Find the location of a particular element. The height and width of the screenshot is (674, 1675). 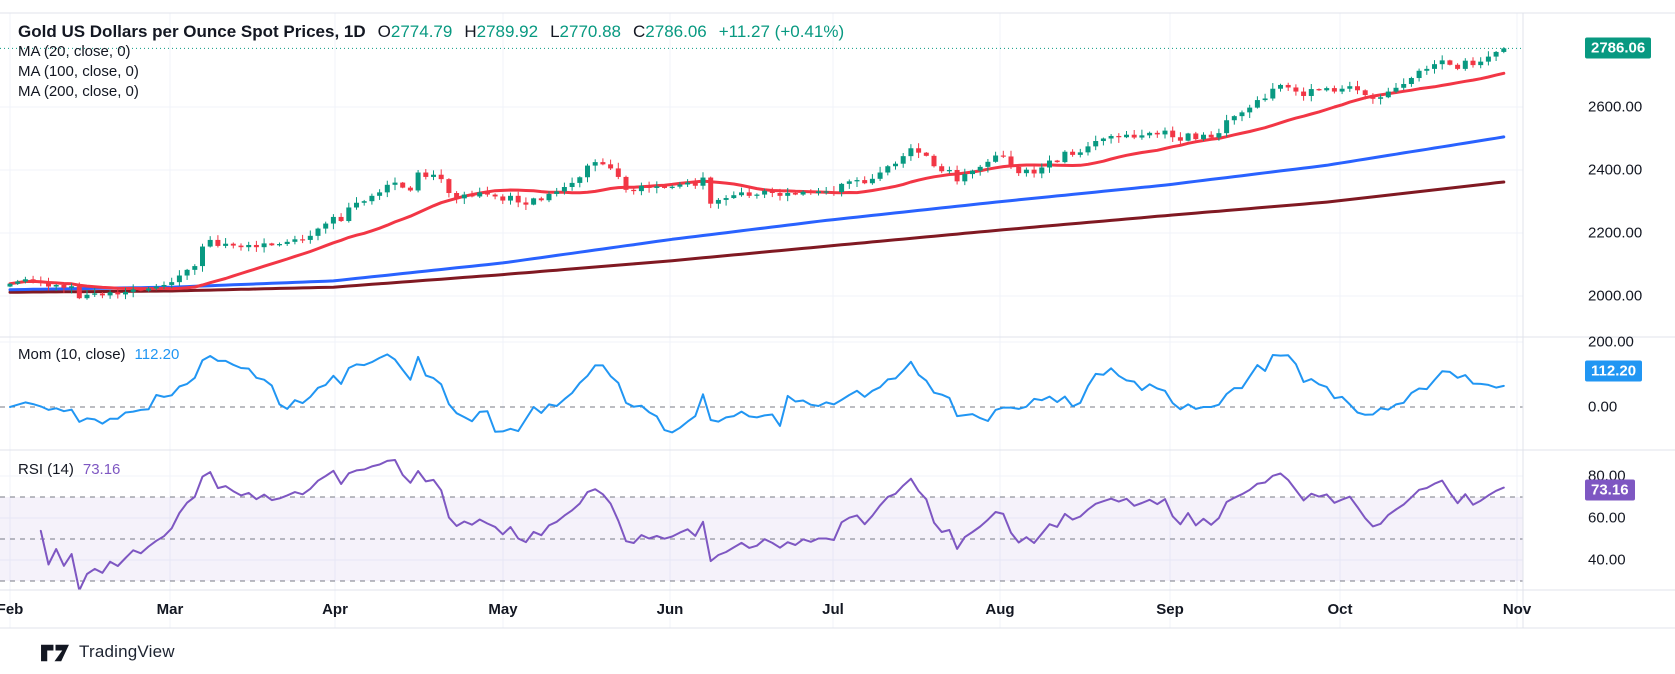

time-tick-jul: Jul is located at coordinates (833, 609).